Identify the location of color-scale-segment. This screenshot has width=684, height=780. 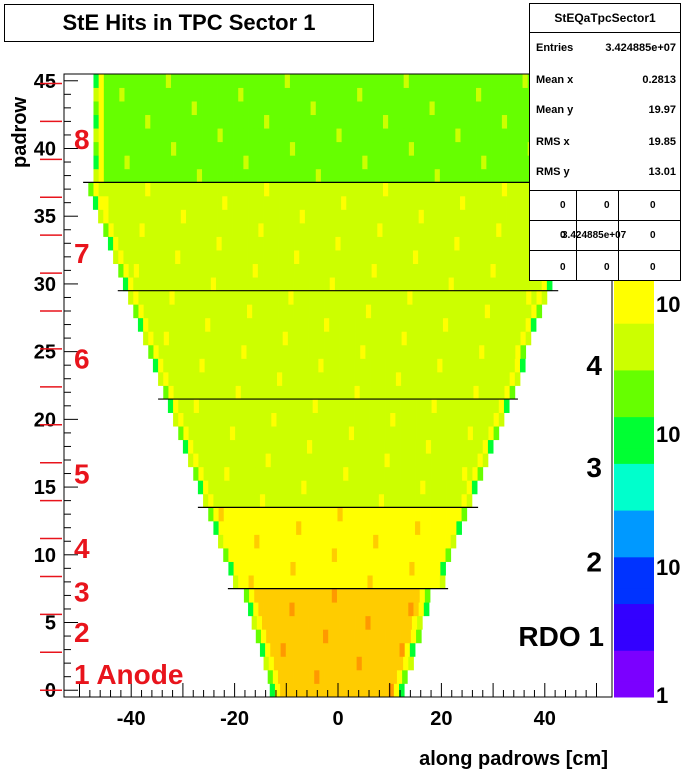
(634, 627).